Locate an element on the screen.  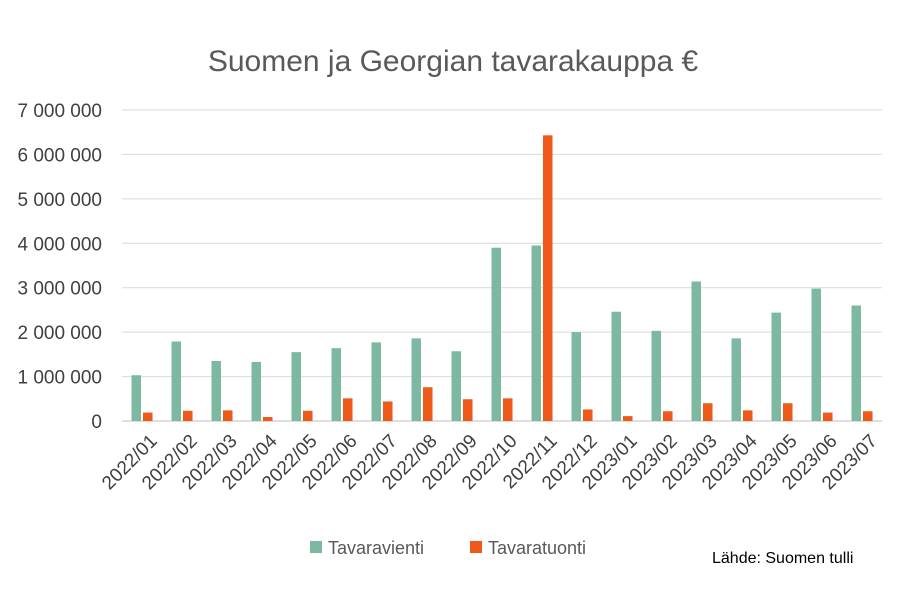
legend: Tavaravienti Tavaratuonti is located at coordinates (448, 548).